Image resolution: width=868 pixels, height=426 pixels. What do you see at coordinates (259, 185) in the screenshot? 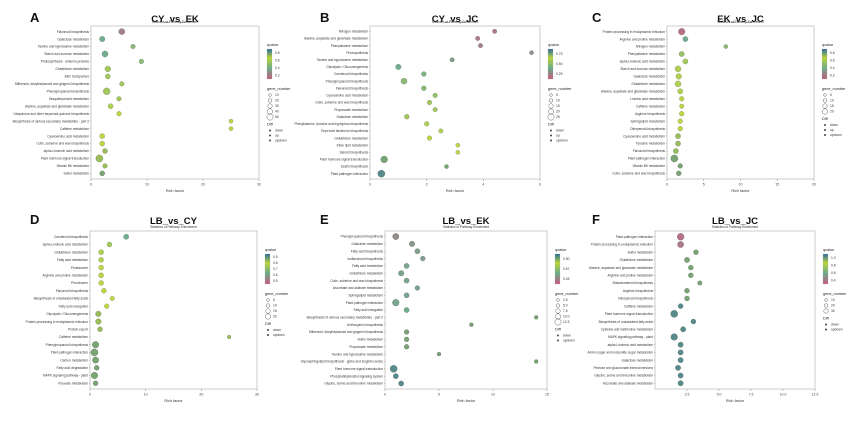
I see `x-tick-label: 30` at bounding box center [259, 185].